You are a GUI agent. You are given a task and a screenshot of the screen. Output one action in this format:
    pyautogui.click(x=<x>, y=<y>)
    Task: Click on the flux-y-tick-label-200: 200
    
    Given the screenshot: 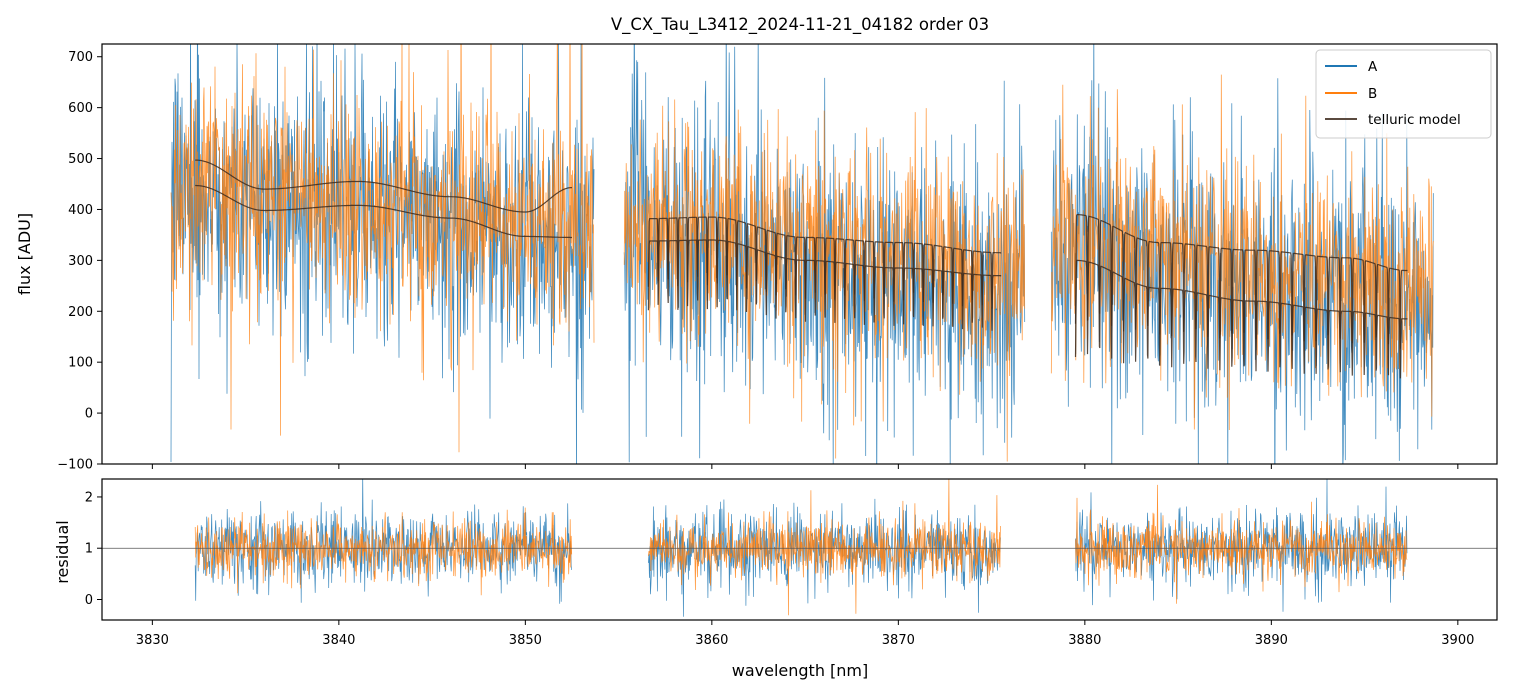 What is the action you would take?
    pyautogui.click(x=80, y=312)
    